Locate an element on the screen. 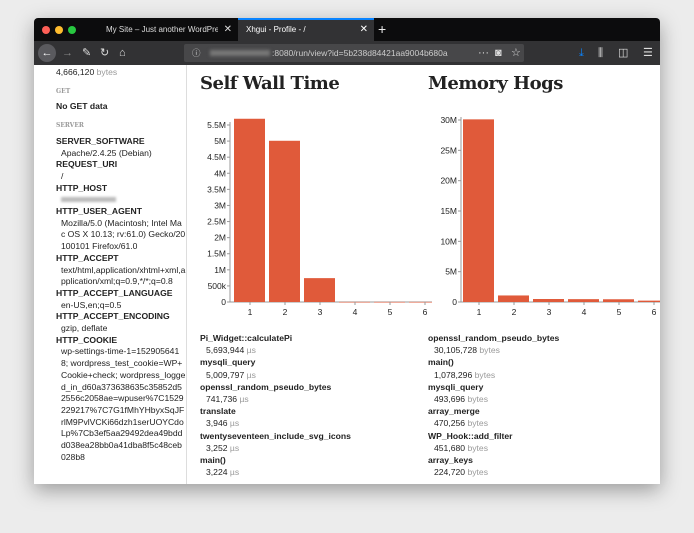  minimize-window-button is located at coordinates (59, 30).